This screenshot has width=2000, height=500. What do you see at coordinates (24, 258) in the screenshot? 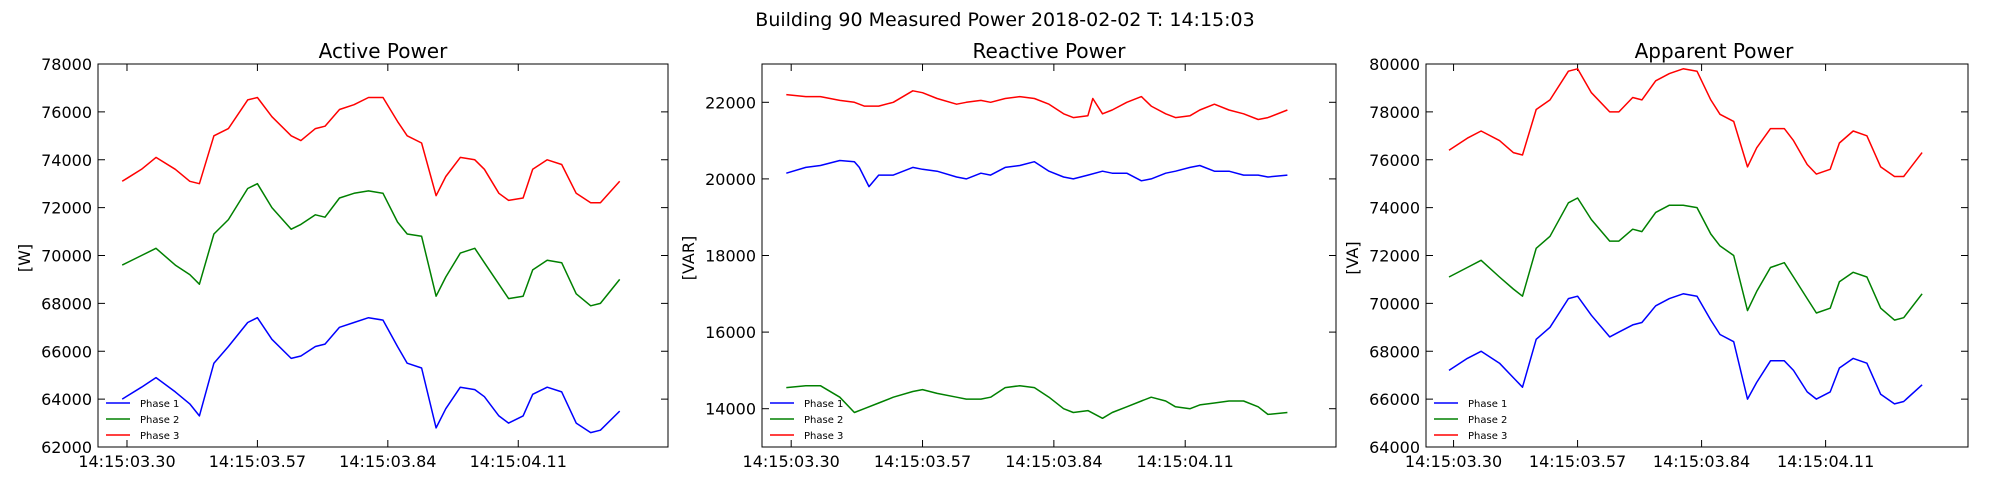
I see `active-power-y-label: [W]` at bounding box center [24, 258].